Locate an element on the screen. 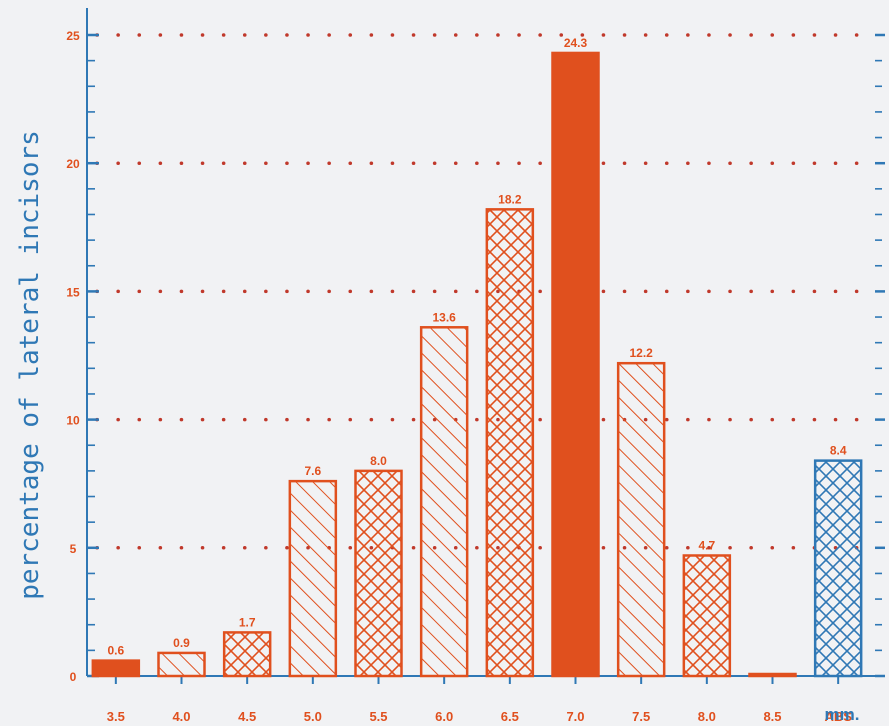 The height and width of the screenshot is (726, 889). bar-value-label: 4.7 is located at coordinates (706, 545).